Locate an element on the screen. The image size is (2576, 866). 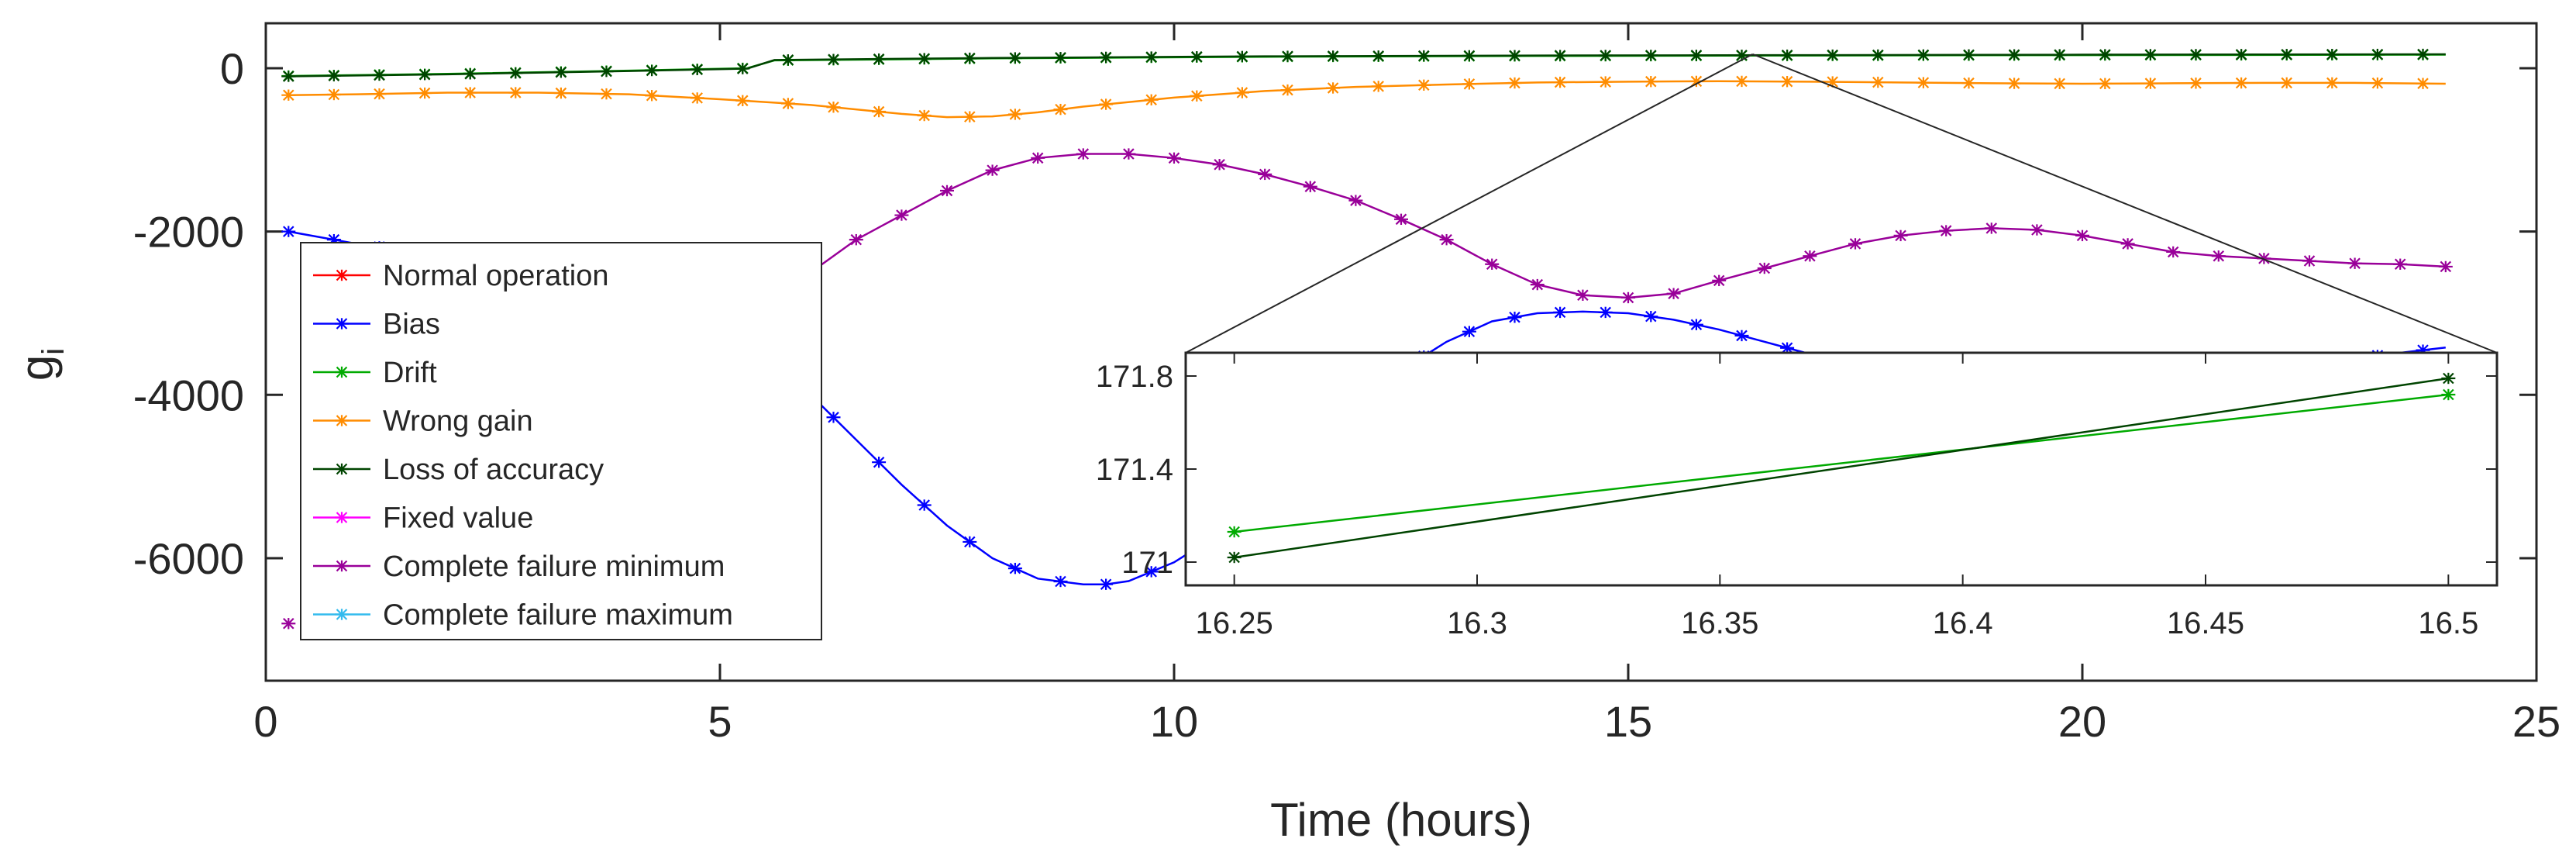
x-tick-label: 15 is located at coordinates (1628, 721).